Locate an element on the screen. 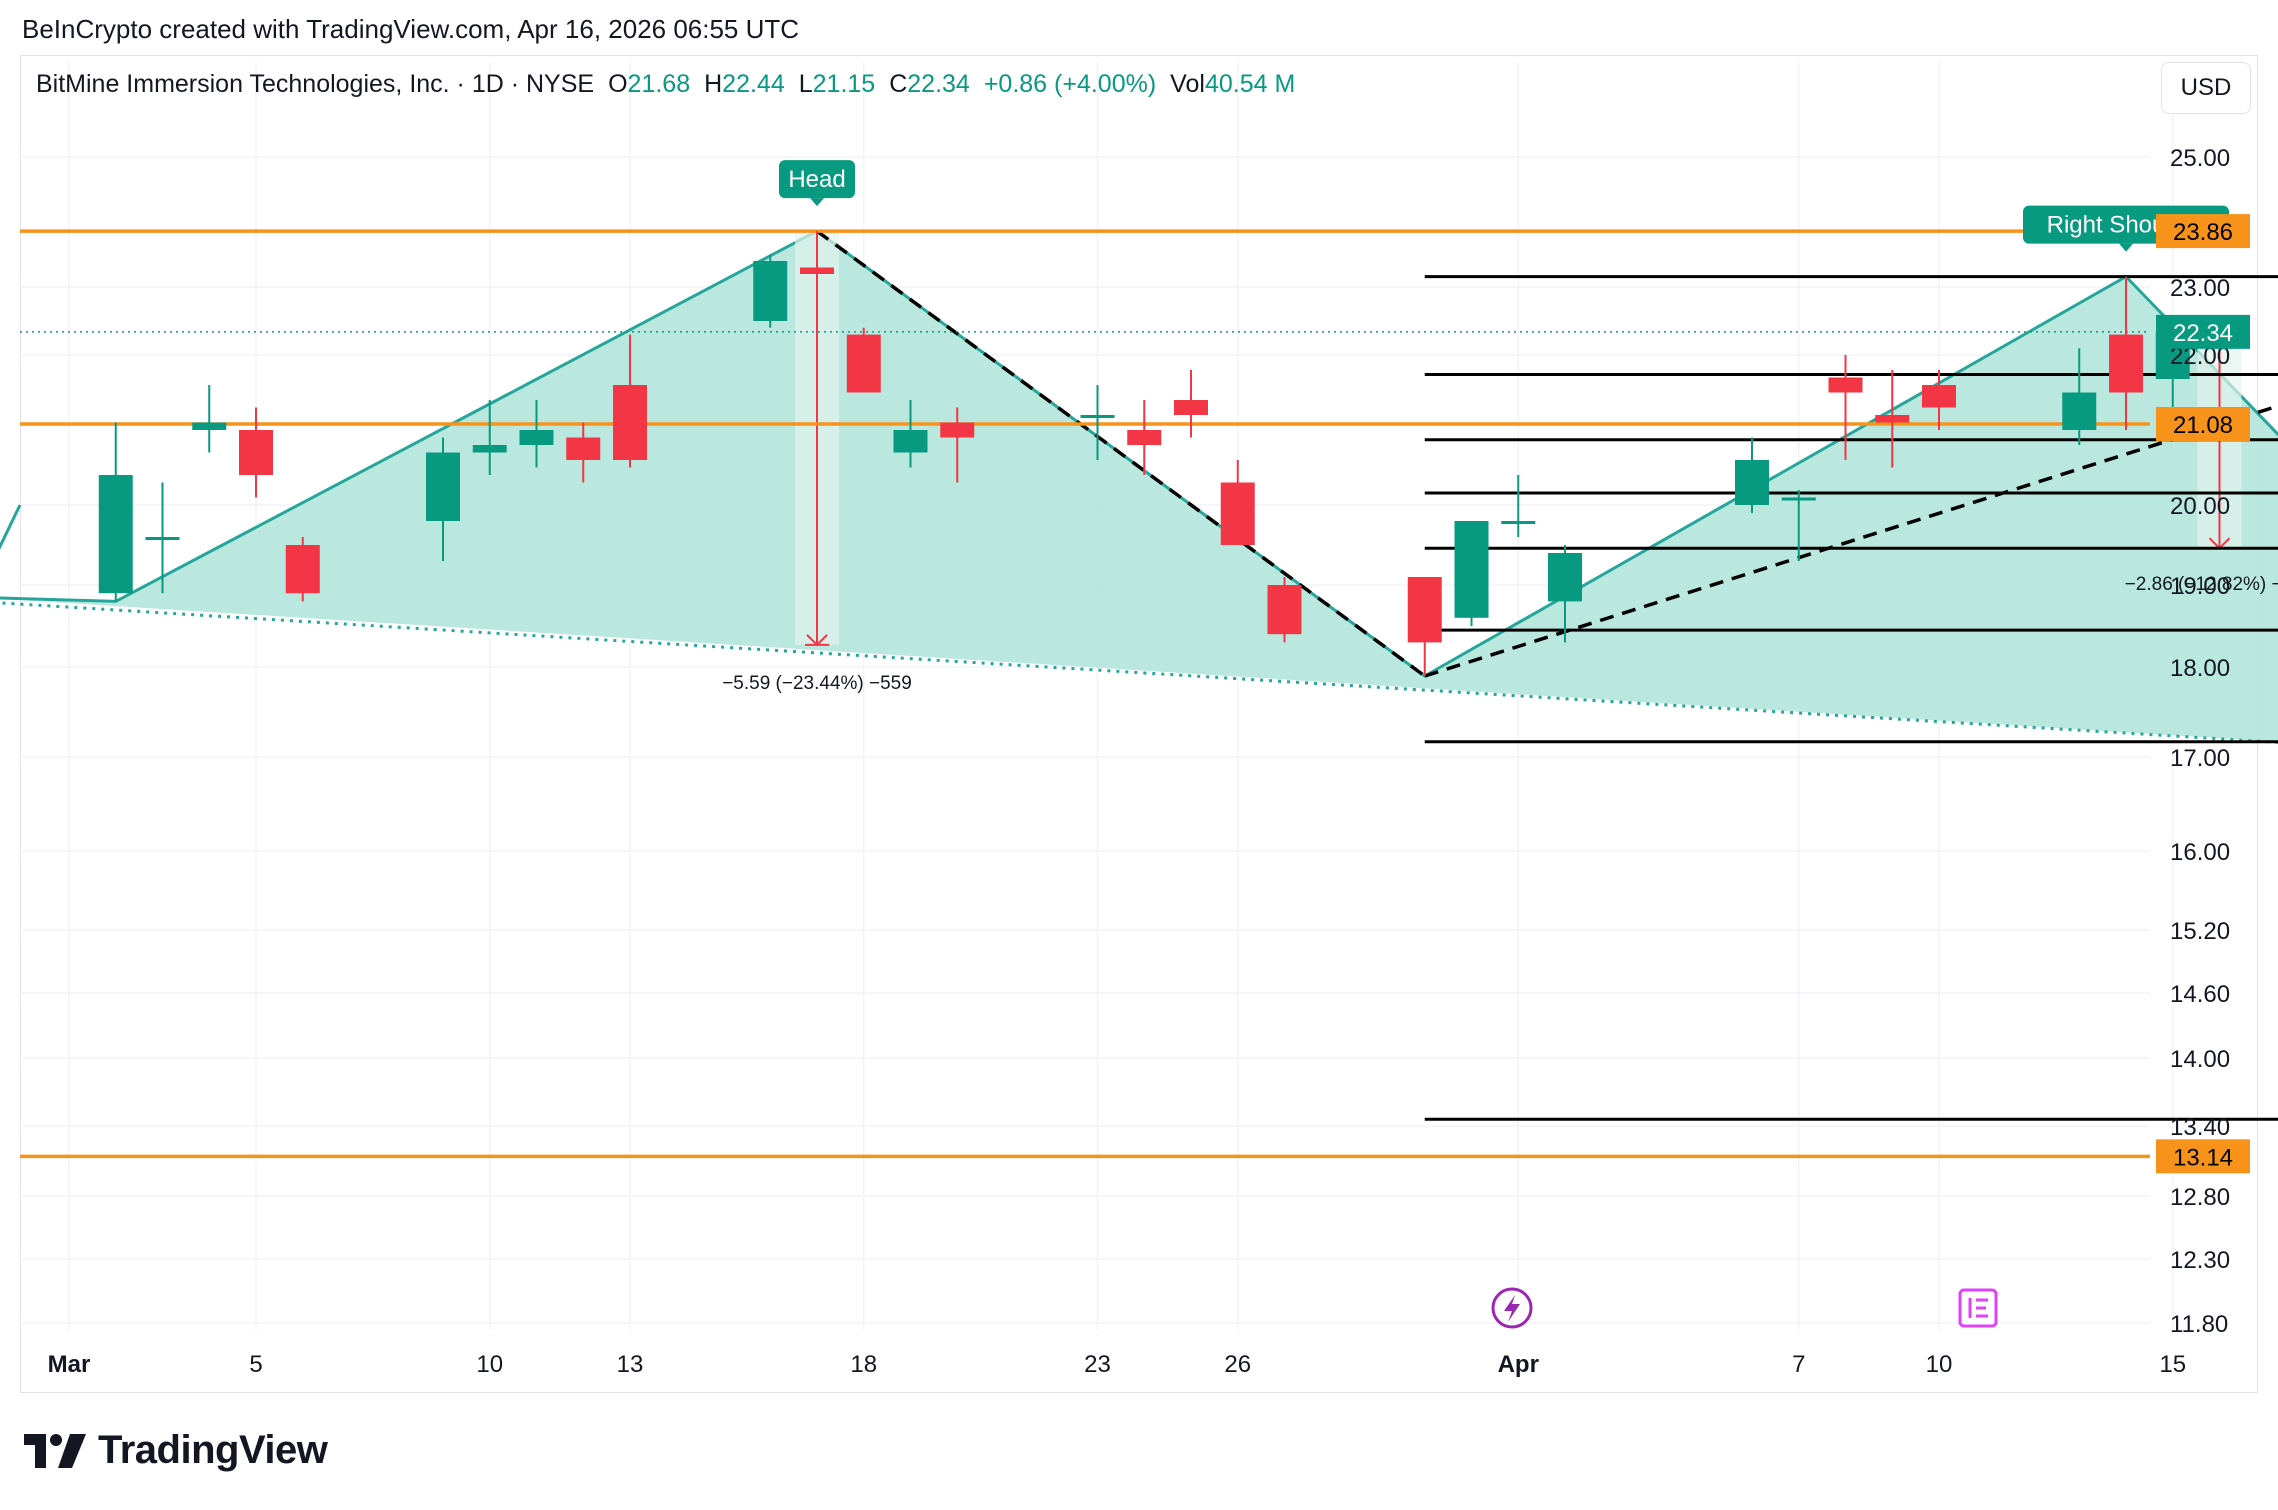 This screenshot has height=1510, width=2278. key-level-price-tag: 21.08 is located at coordinates (2203, 425).